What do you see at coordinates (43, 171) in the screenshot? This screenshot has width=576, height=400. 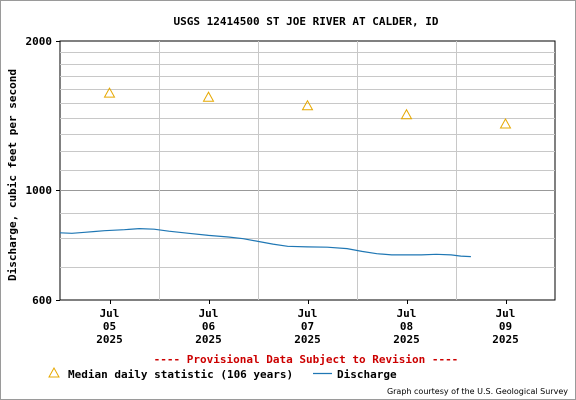 I see `y-tick-labels: 2000 1000 600` at bounding box center [43, 171].